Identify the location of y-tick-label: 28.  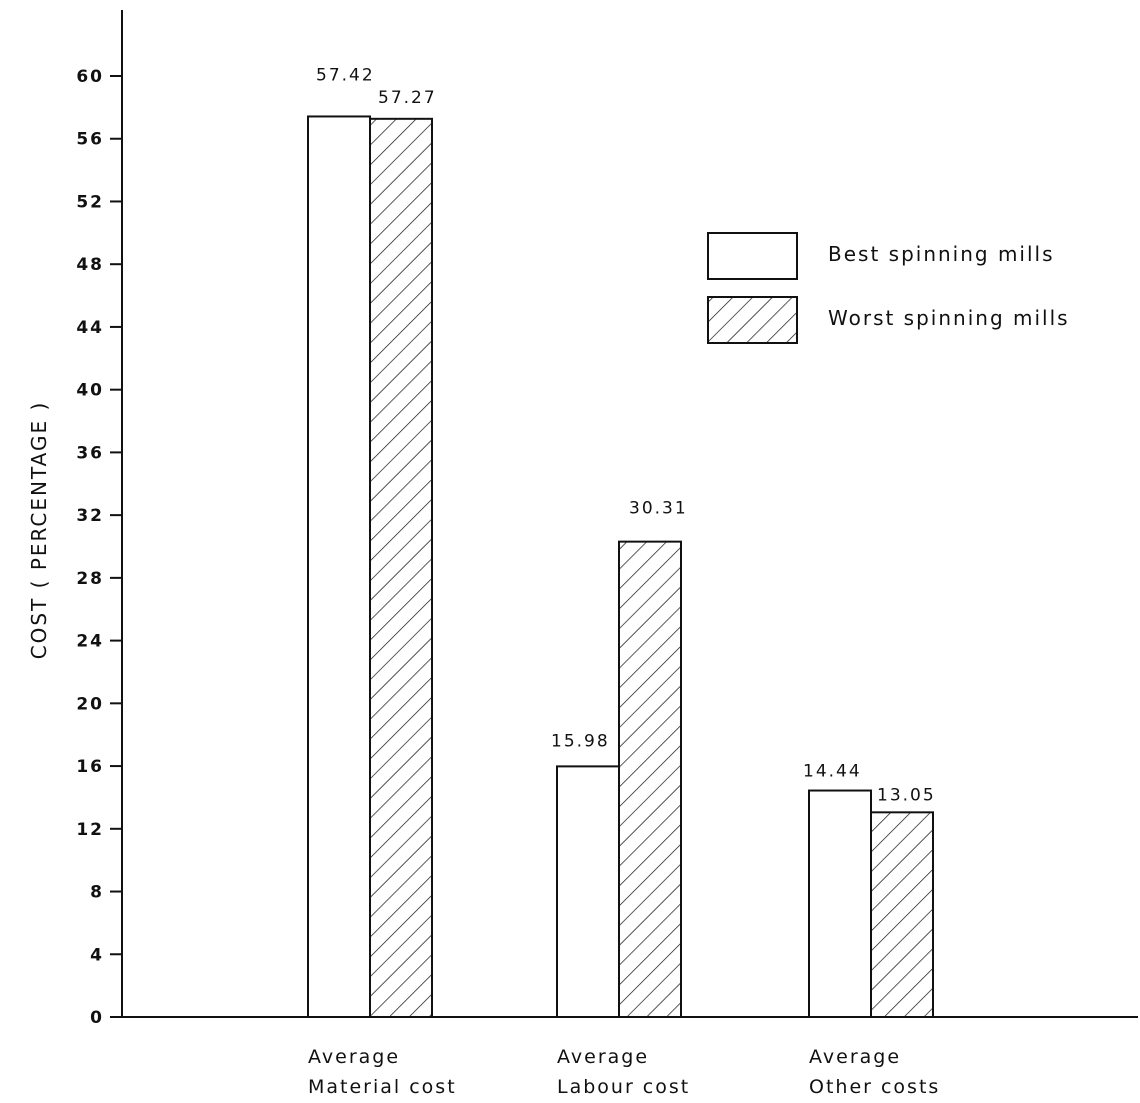
(90, 579).